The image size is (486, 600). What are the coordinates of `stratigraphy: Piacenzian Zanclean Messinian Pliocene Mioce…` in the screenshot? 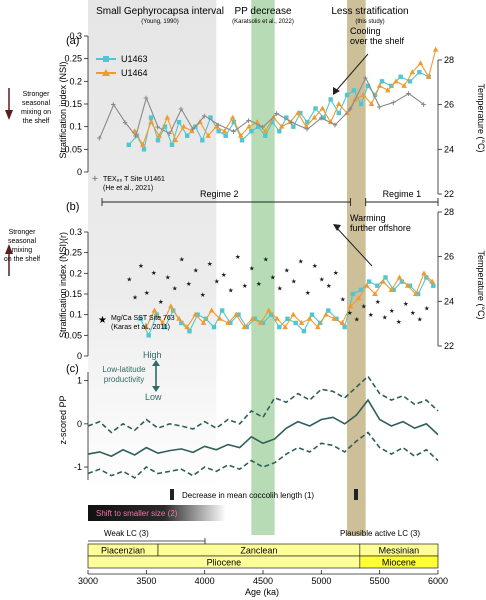 It's located at (263, 556).